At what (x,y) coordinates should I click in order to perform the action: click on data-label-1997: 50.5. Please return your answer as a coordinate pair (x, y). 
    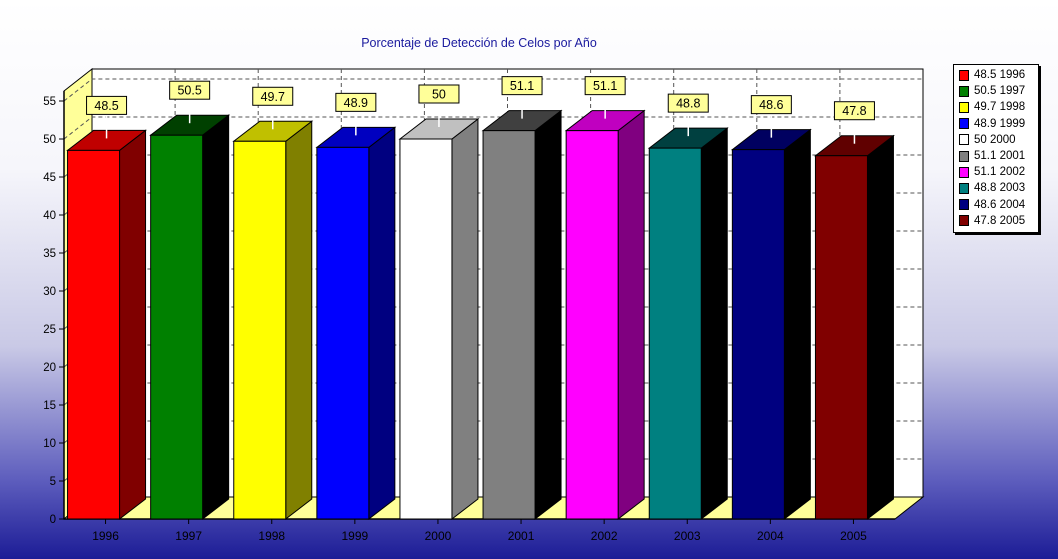
    Looking at the image, I should click on (189, 91).